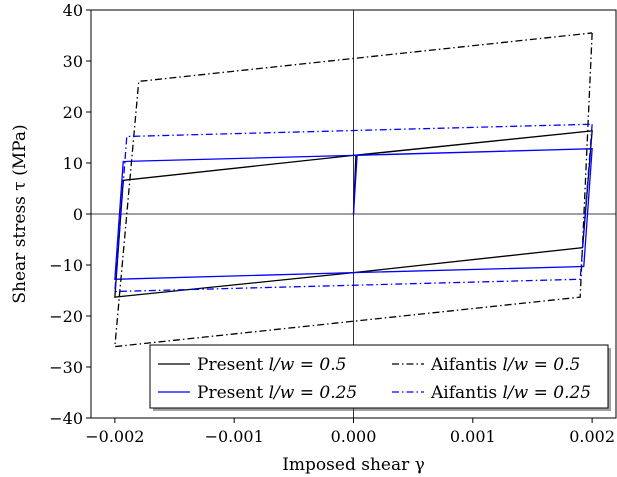 Image resolution: width=617 pixels, height=477 pixels. Describe the element at coordinates (73, 10) in the screenshot. I see `y-tick-label: 40` at that location.